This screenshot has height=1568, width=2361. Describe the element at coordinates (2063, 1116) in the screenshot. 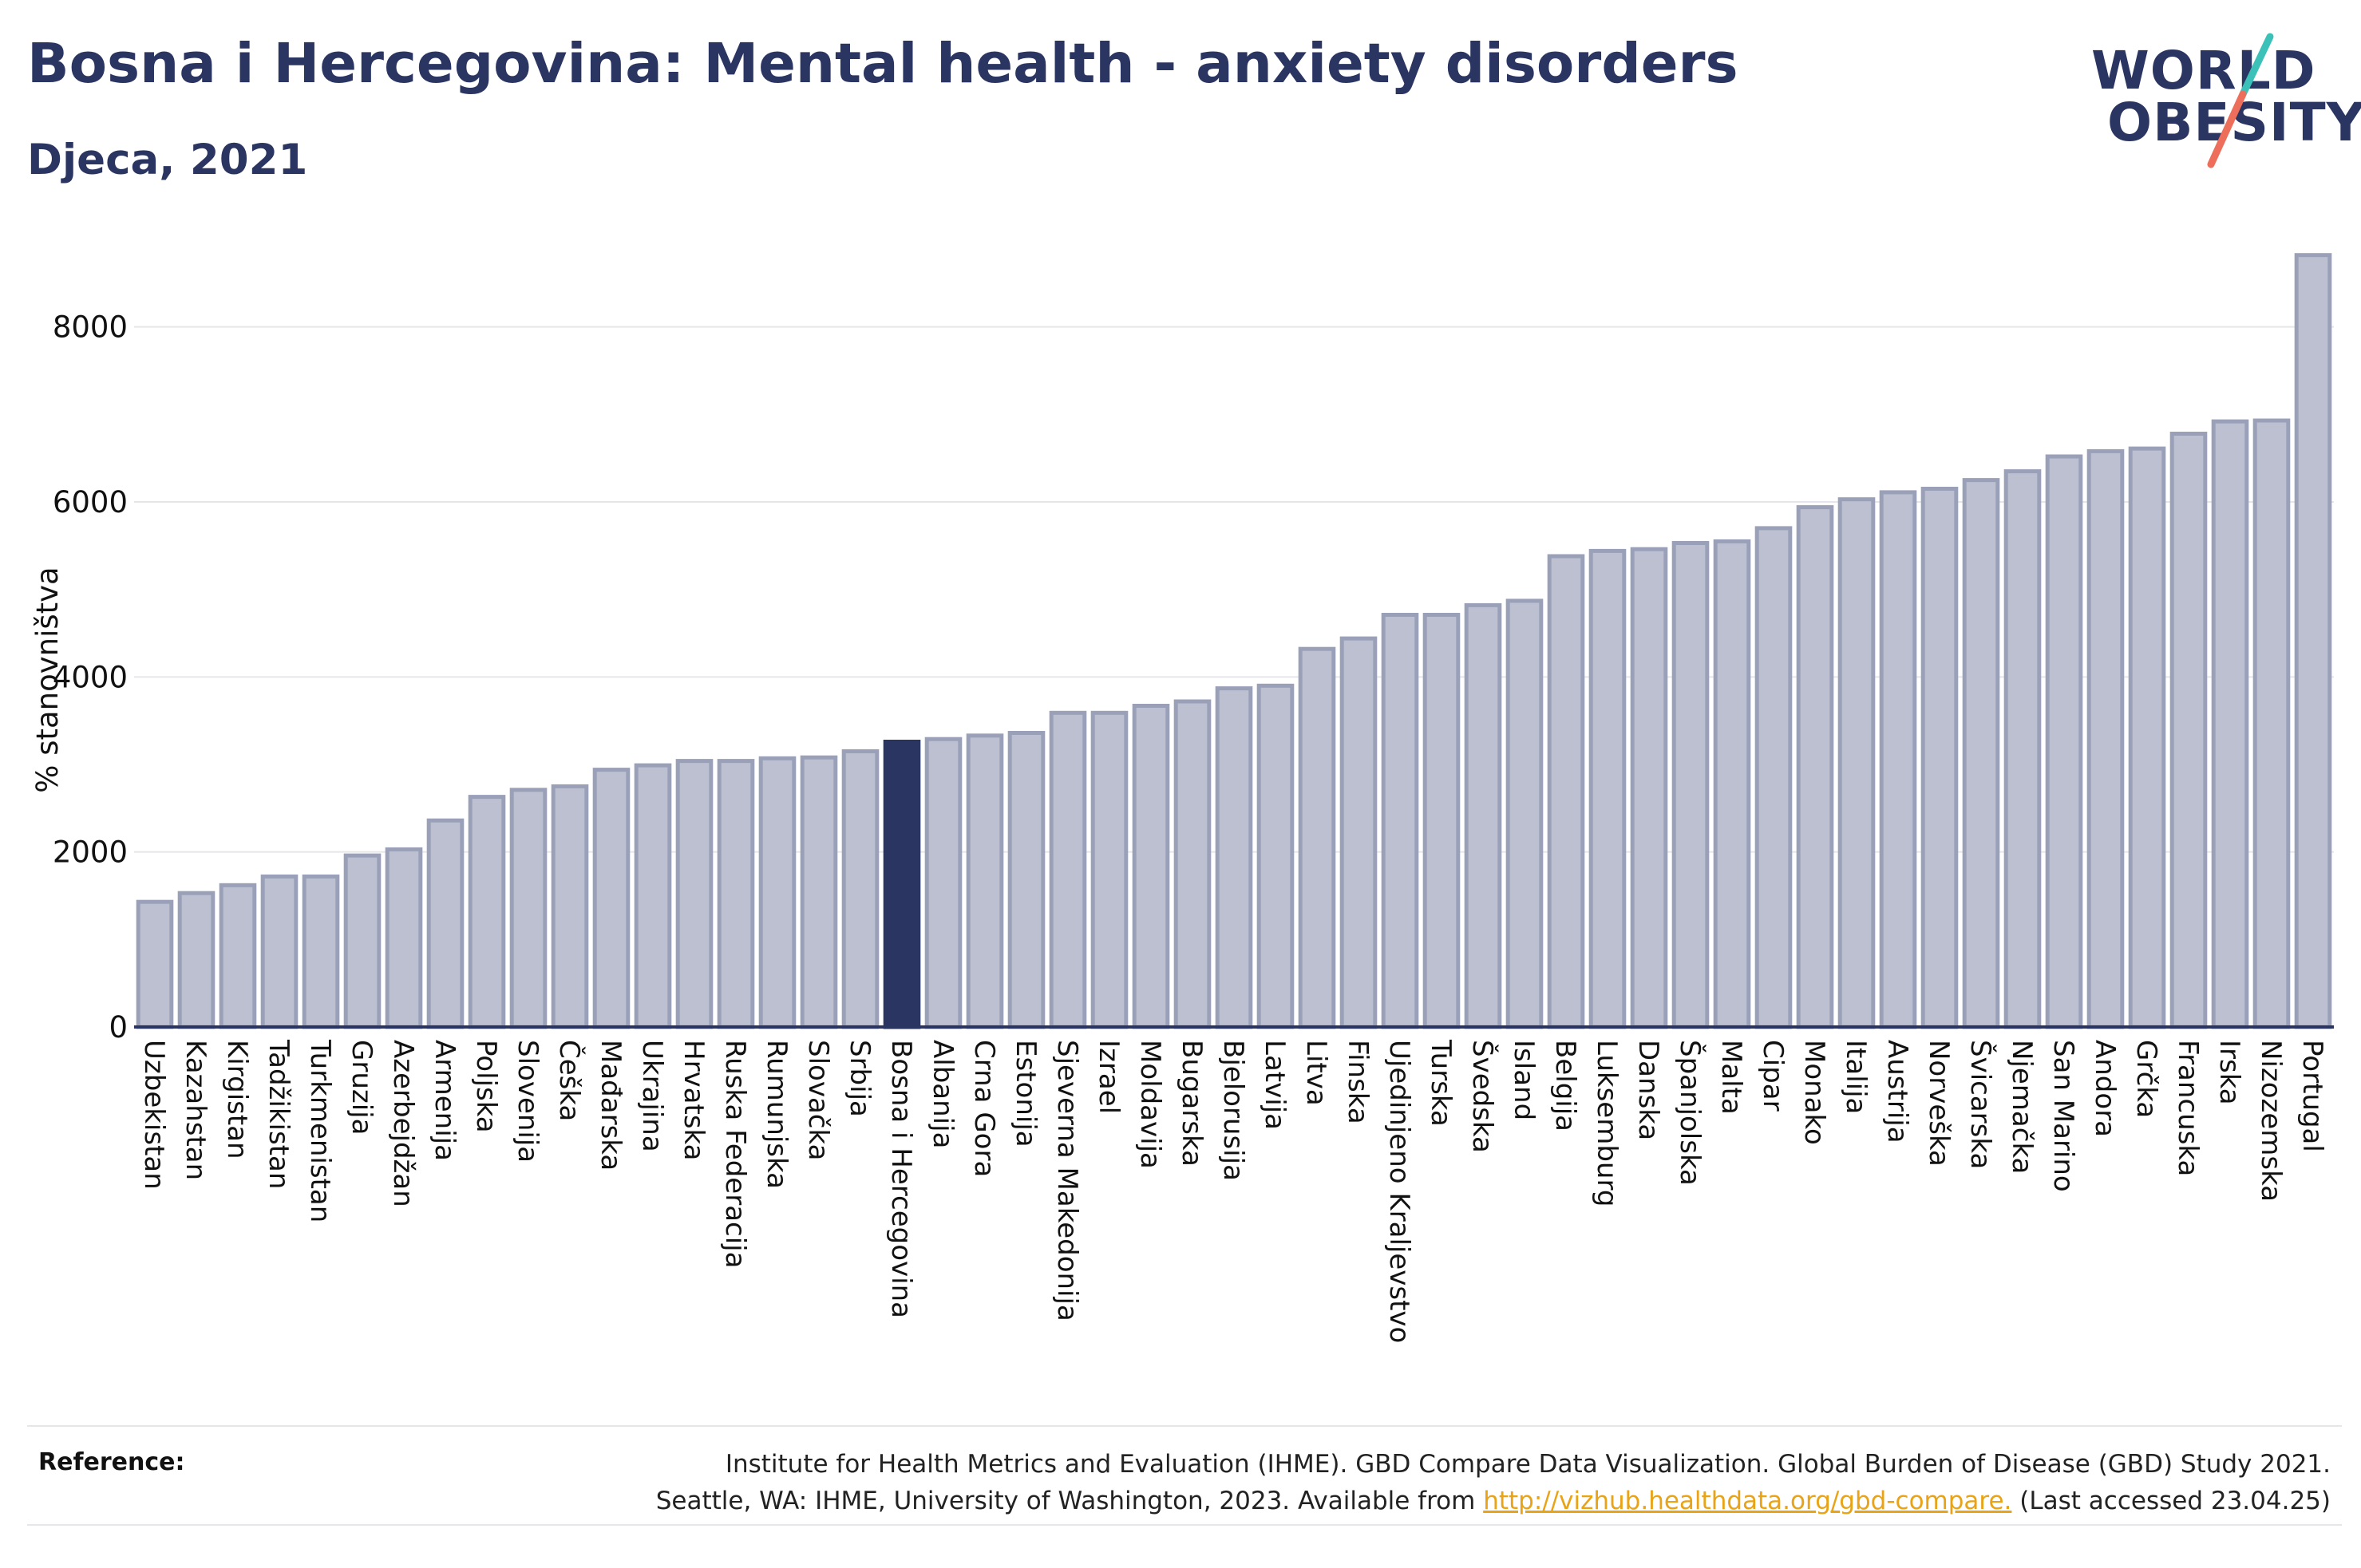

I see `x-tick-label: San Marino` at that location.